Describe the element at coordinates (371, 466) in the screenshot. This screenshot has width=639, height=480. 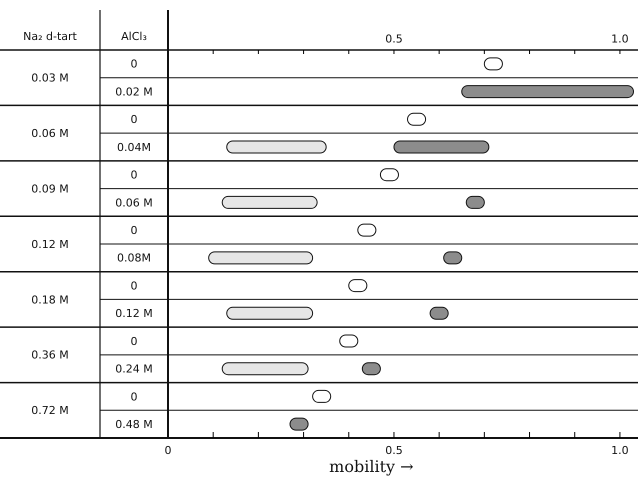
I see `x-axis-title: mobility →` at that location.